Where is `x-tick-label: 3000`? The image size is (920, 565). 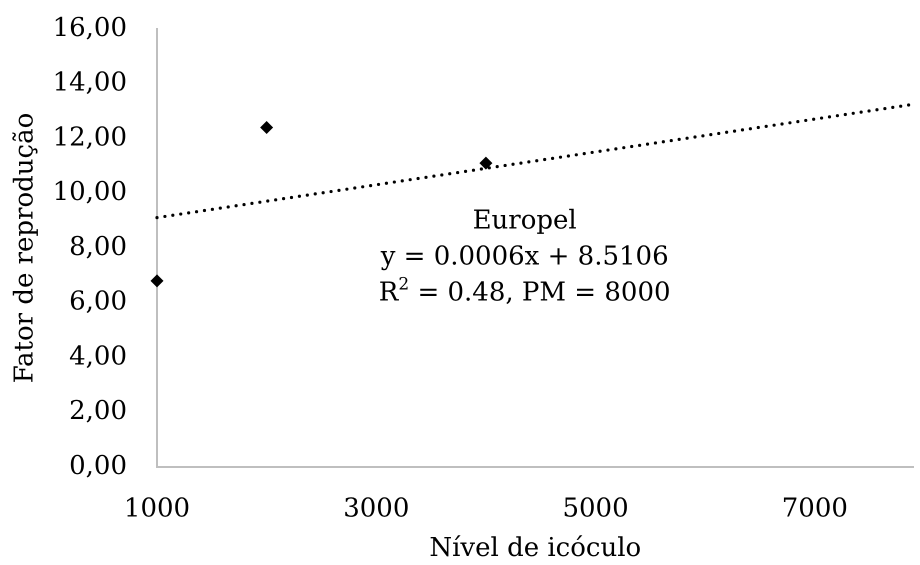 x-tick-label: 3000 is located at coordinates (376, 508).